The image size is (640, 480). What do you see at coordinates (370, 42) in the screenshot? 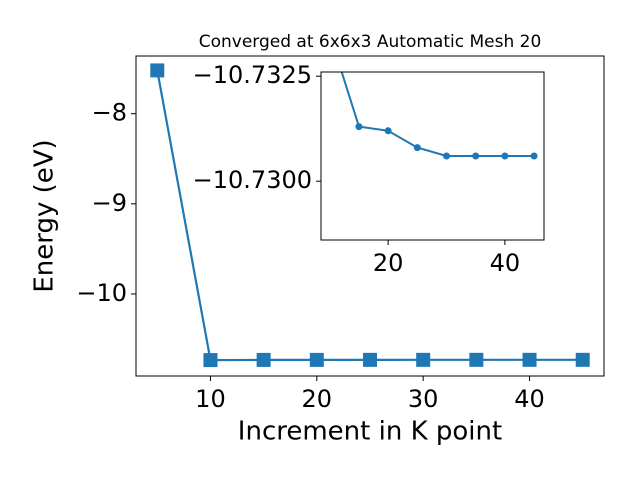
I see `chart-title: Converged at 6x6x3 Automatic Mesh 20` at bounding box center [370, 42].